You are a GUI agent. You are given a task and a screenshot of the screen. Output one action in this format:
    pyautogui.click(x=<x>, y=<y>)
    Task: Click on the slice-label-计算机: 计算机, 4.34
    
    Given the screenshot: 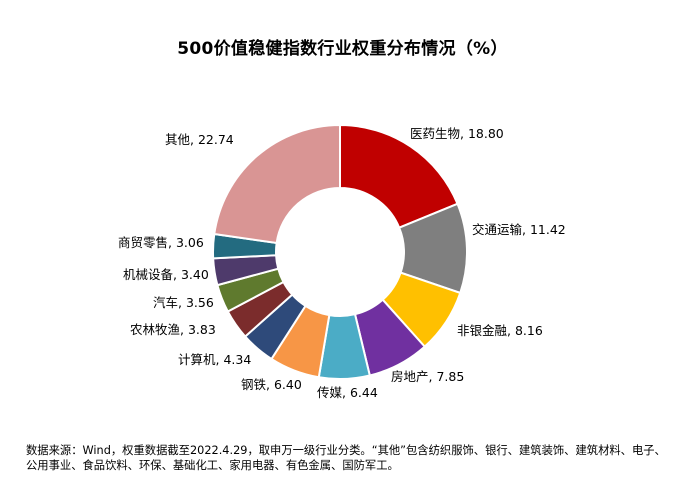 What is the action you would take?
    pyautogui.click(x=214, y=359)
    